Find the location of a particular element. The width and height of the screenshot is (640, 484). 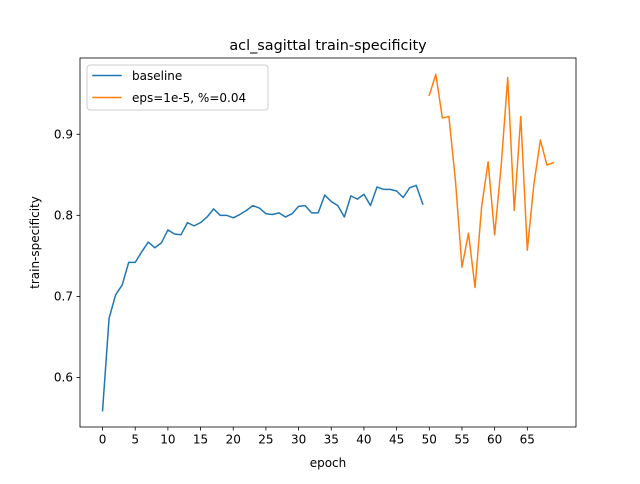

x-tick-label: 25 is located at coordinates (265, 440).